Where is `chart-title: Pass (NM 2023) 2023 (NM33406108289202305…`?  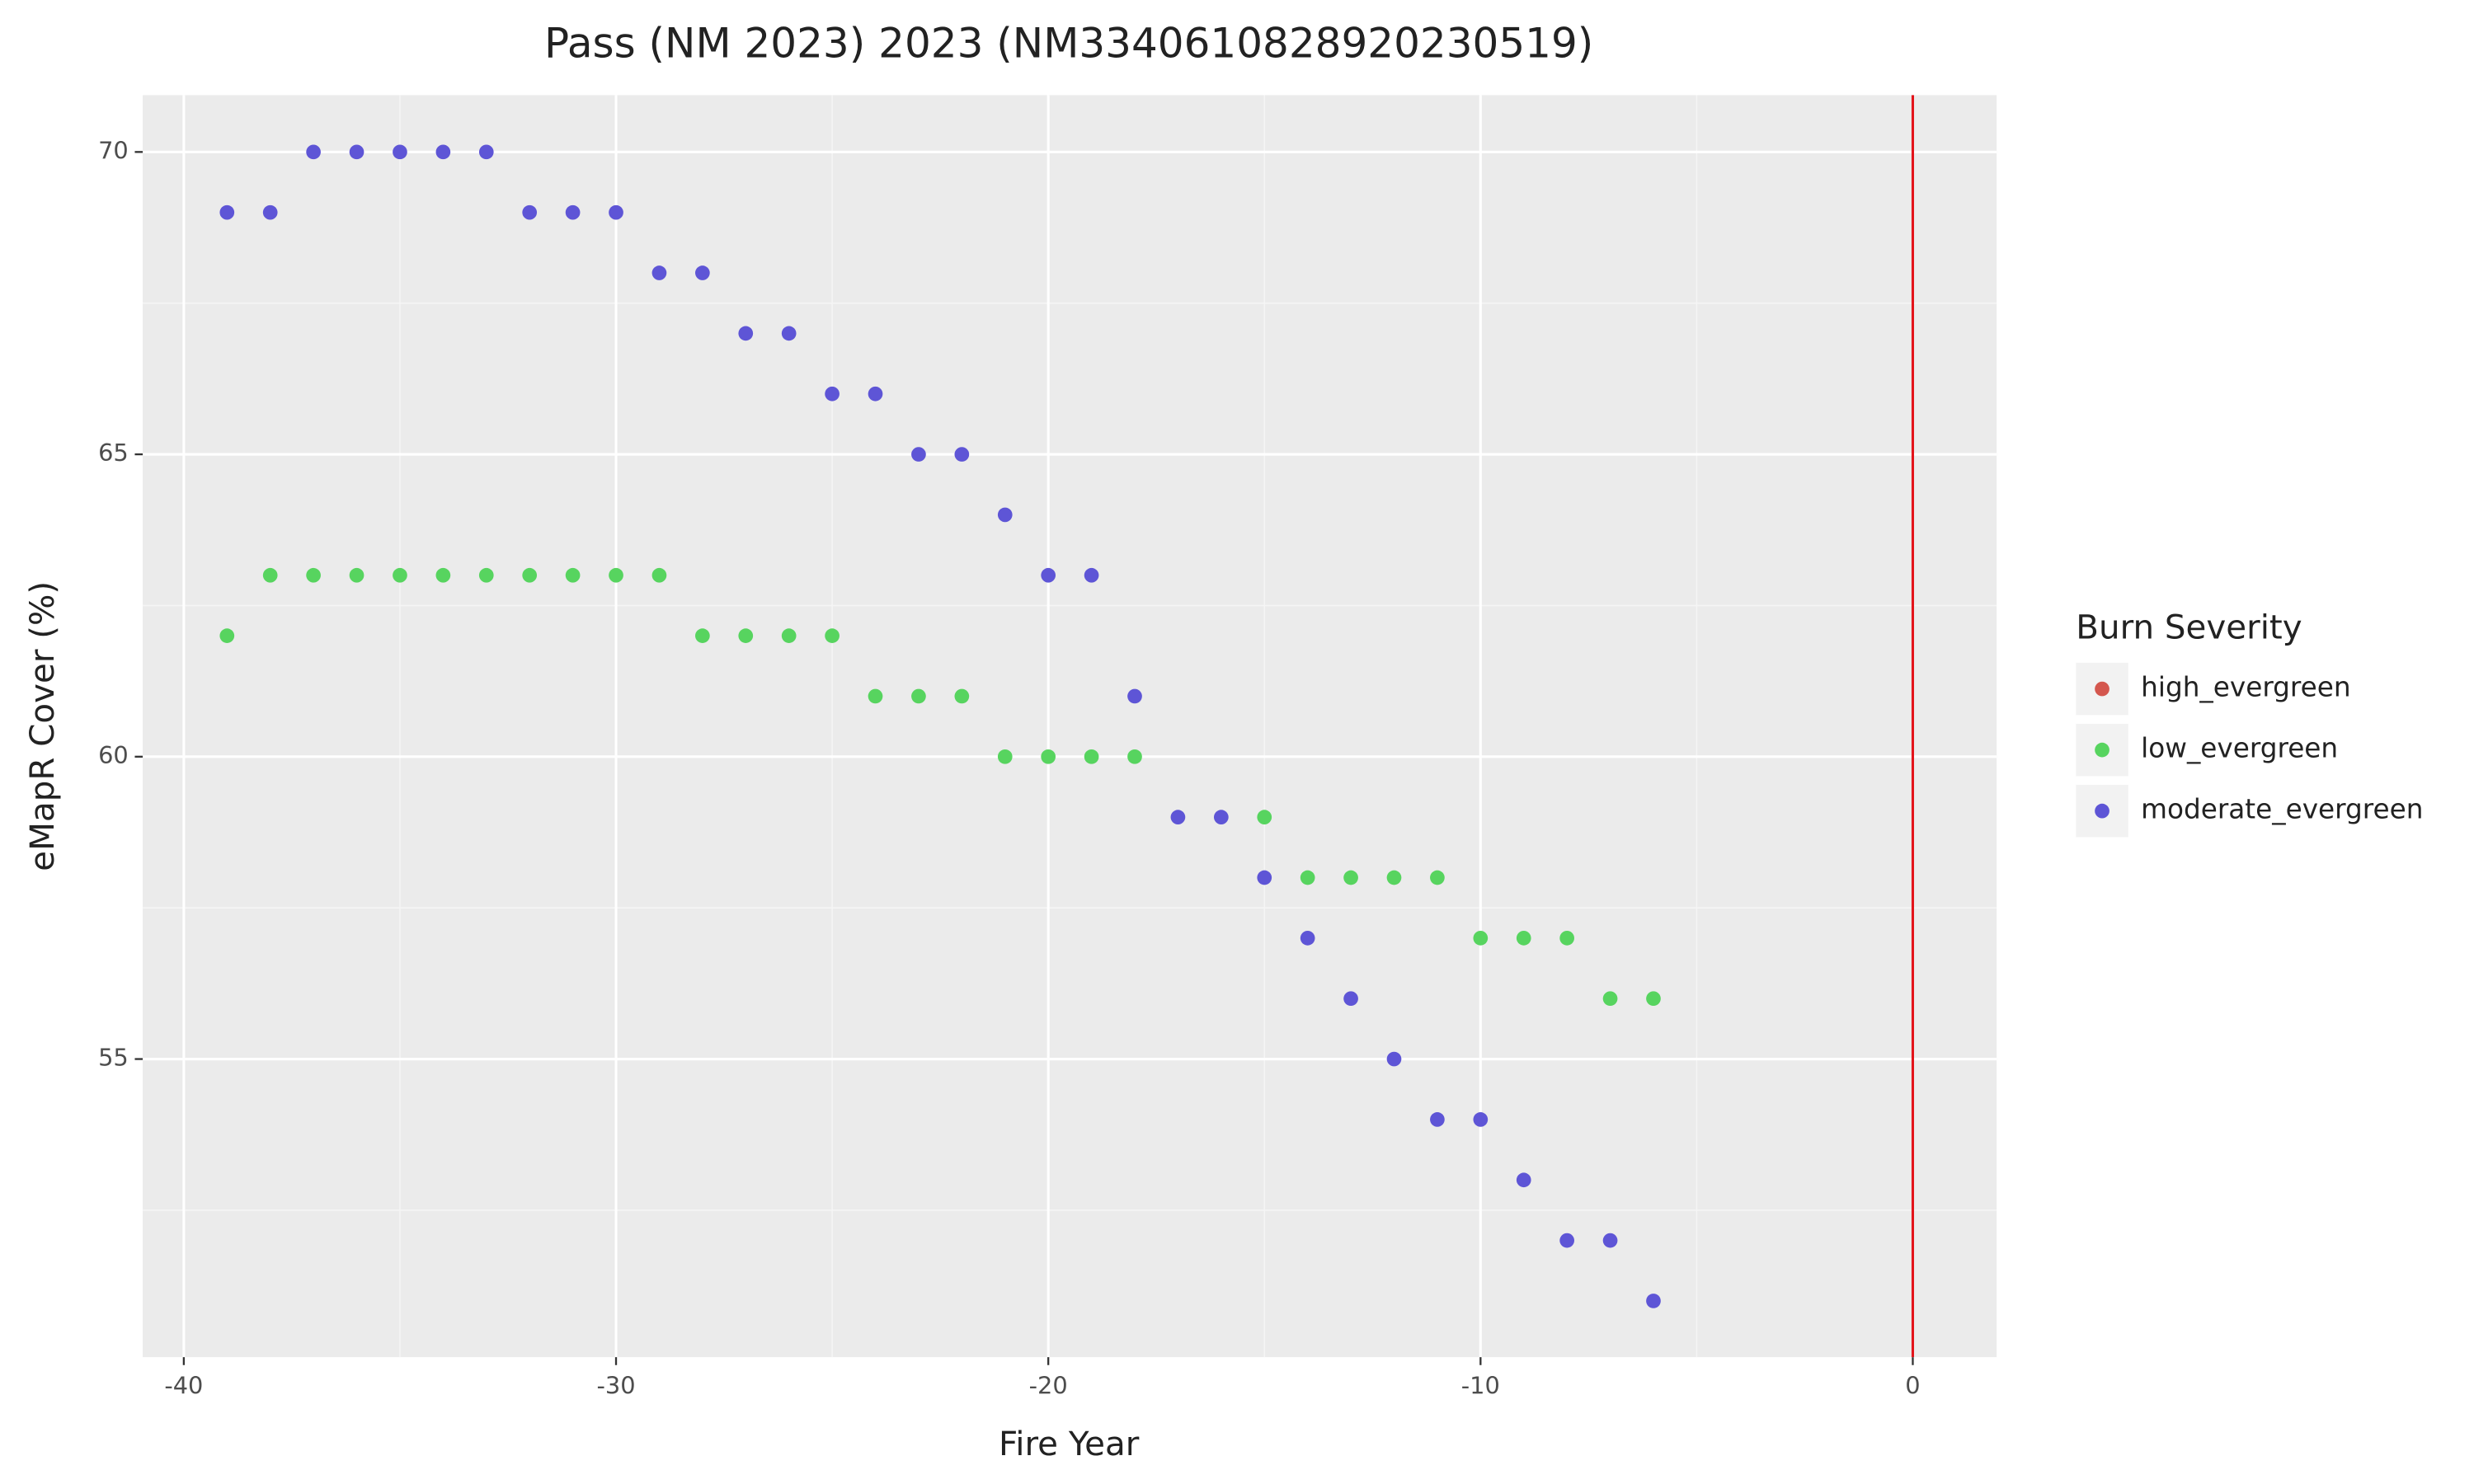
chart-title: Pass (NM 2023) 2023 (NM33406108289202305… is located at coordinates (1068, 43).